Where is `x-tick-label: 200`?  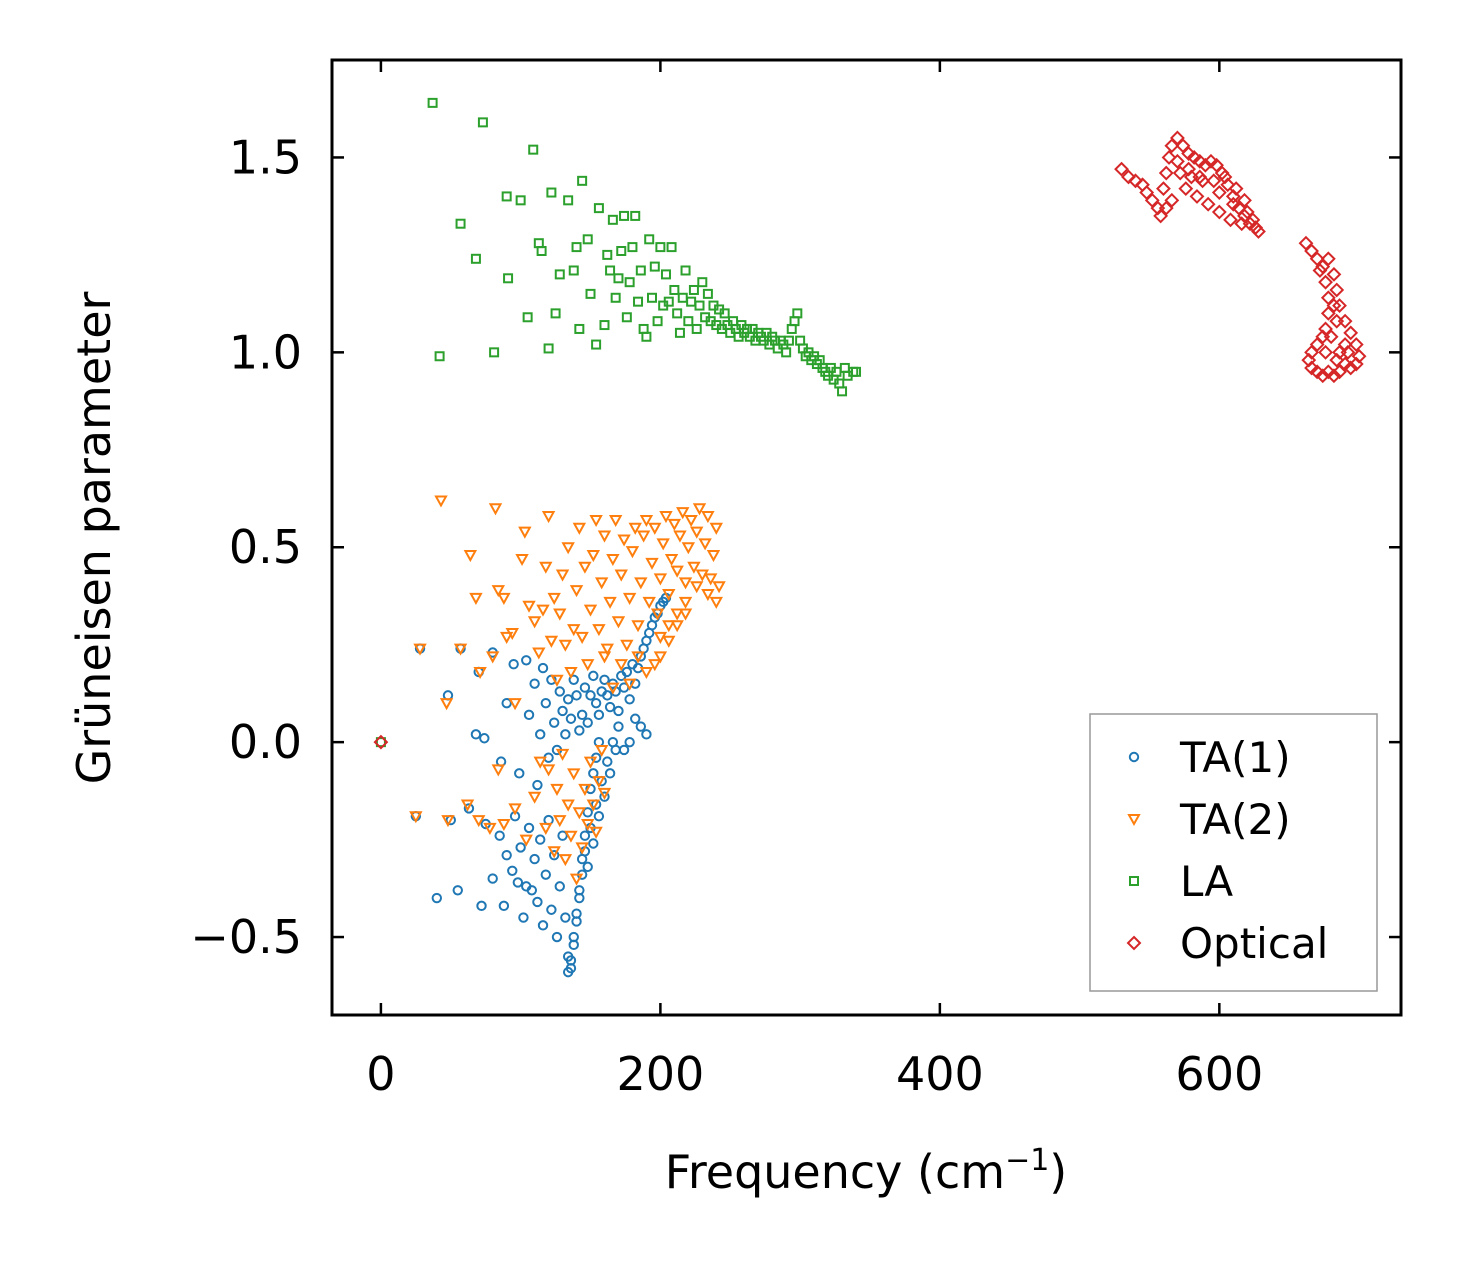
x-tick-label: 200 is located at coordinates (660, 1074).